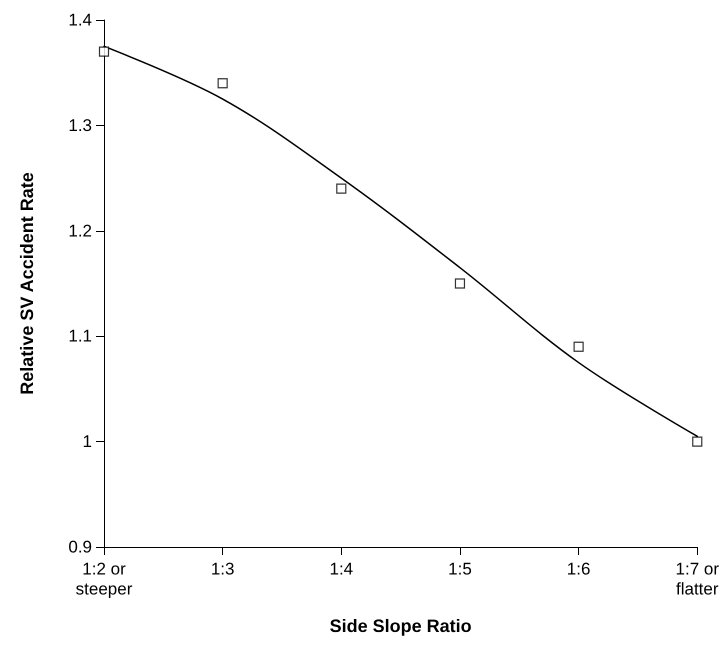 This screenshot has width=722, height=647. I want to click on y-tick-label: 0.9, so click(80, 547).